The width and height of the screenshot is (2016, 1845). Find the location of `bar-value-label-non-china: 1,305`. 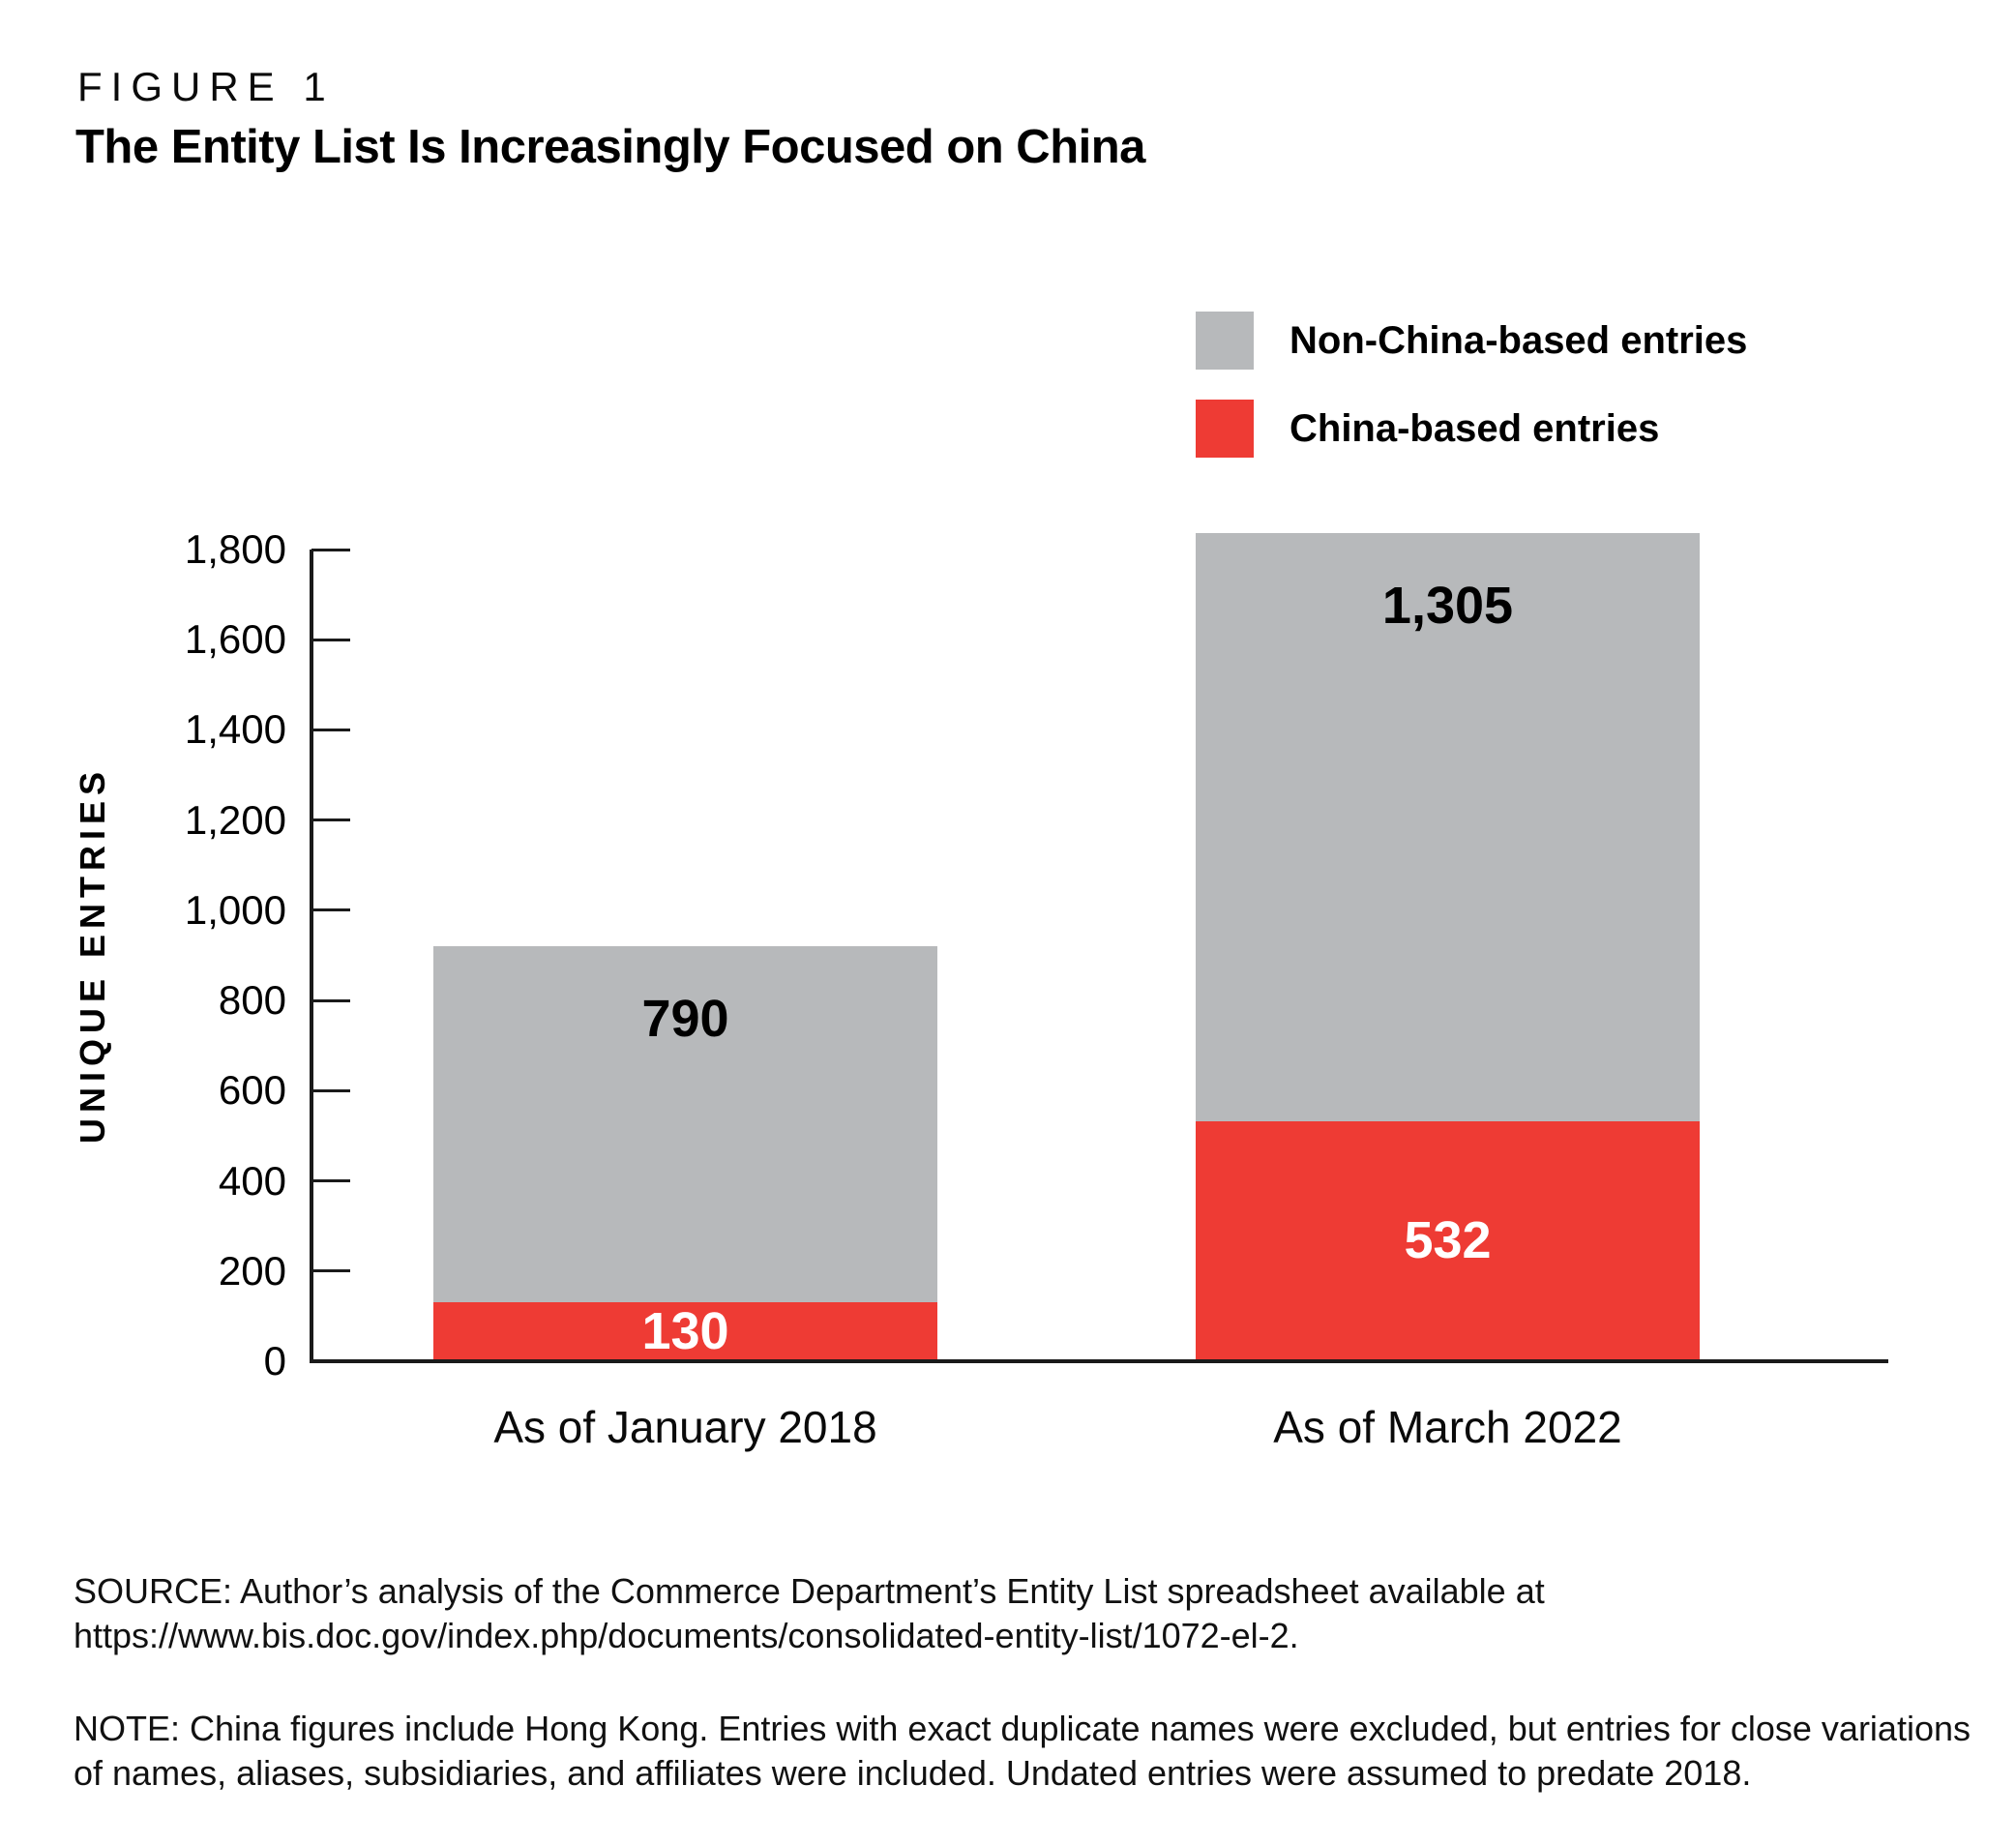

bar-value-label-non-china: 1,305 is located at coordinates (1447, 605).